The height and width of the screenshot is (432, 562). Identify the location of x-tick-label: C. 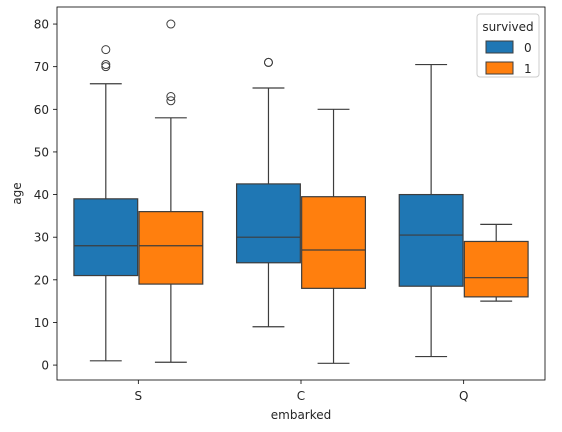
(301, 396).